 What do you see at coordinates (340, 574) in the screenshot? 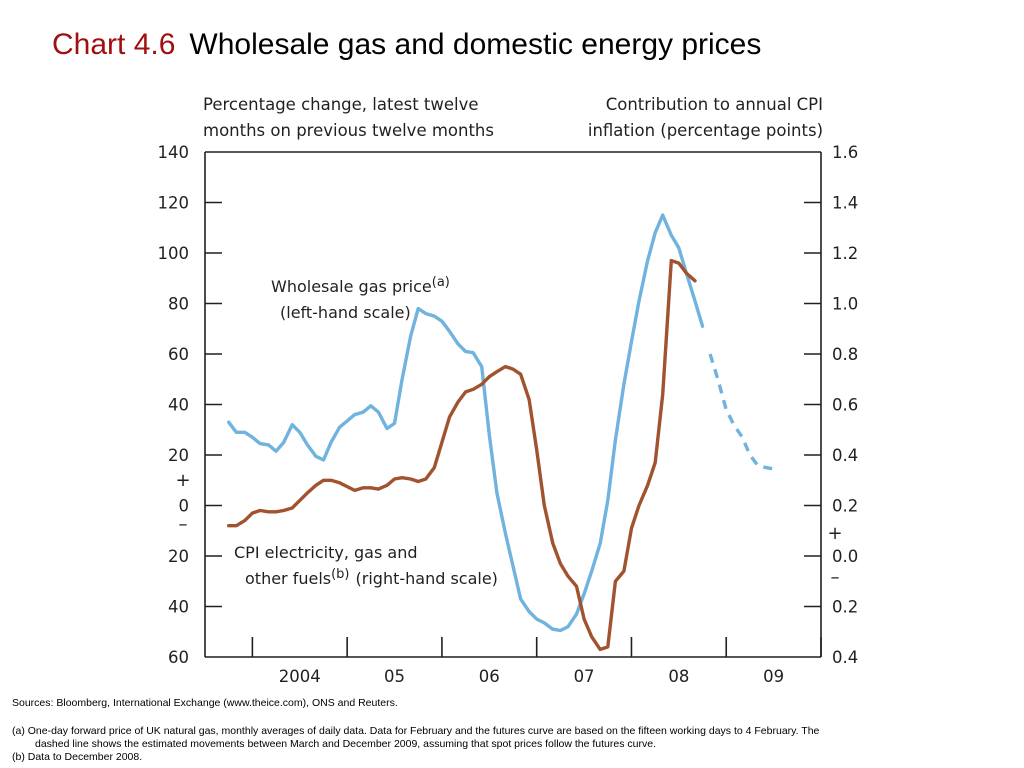
I see `cpi-series-note: (b)` at bounding box center [340, 574].